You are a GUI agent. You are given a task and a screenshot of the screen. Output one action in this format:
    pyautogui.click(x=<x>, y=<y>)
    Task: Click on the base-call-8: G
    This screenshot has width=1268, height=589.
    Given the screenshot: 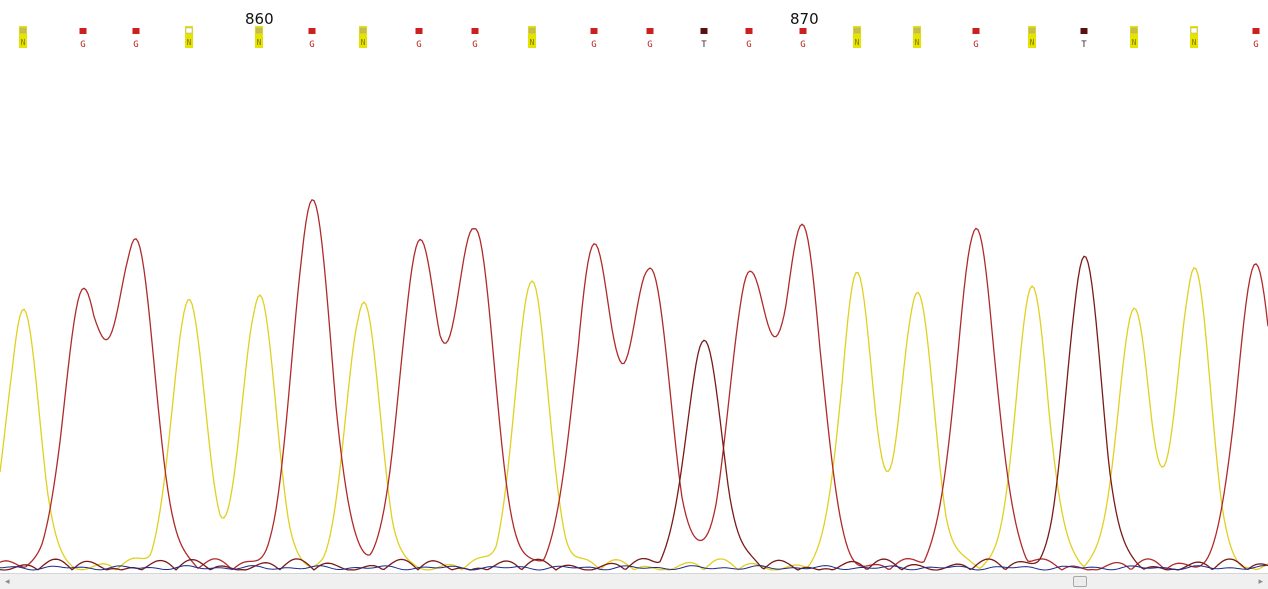 What is the action you would take?
    pyautogui.click(x=419, y=39)
    